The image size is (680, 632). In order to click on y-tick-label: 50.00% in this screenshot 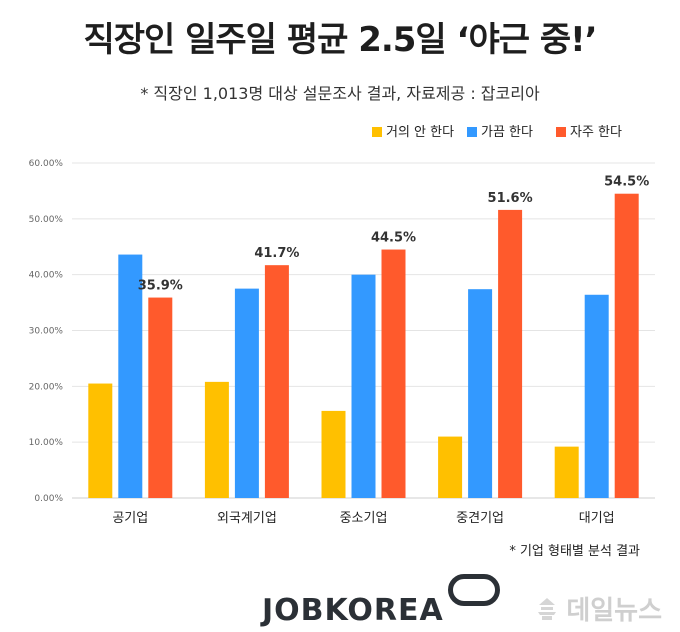, I will do `click(46, 220)`.